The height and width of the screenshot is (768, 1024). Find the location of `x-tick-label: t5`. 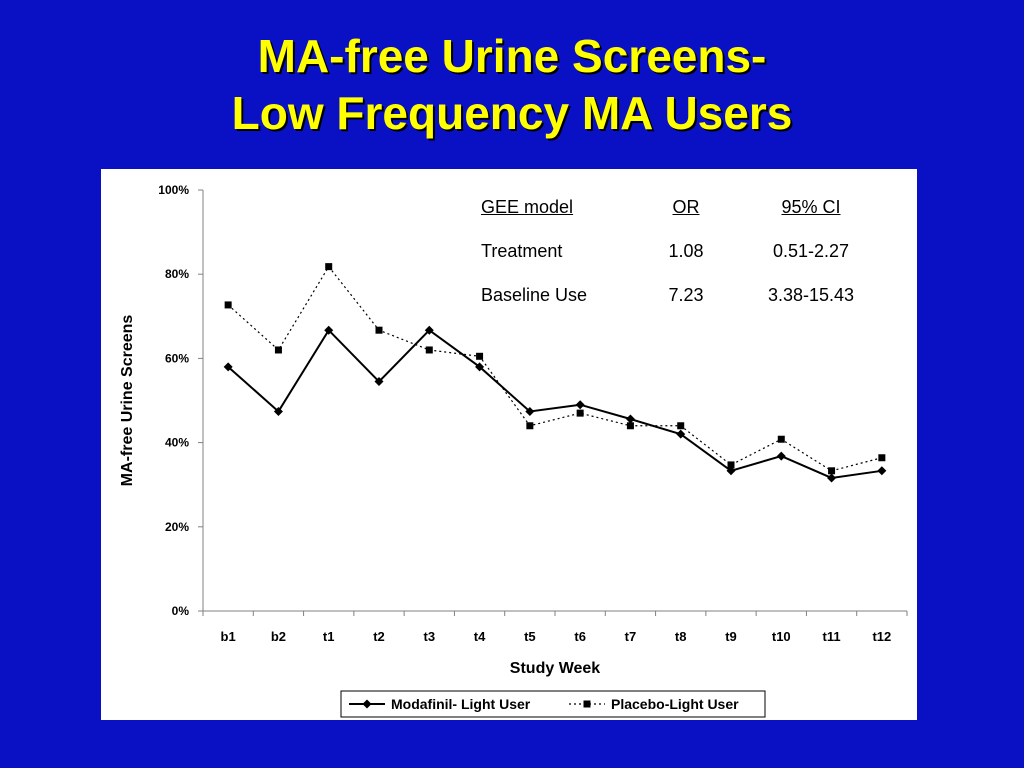

x-tick-label: t5 is located at coordinates (530, 636).